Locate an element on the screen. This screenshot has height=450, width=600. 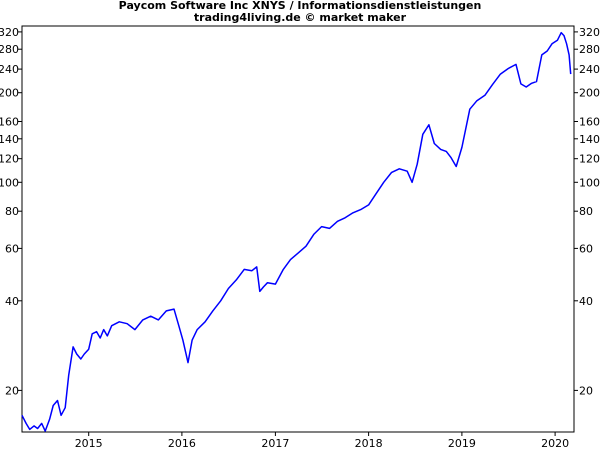
y-tick-label-left: 80 is located at coordinates (12, 211).